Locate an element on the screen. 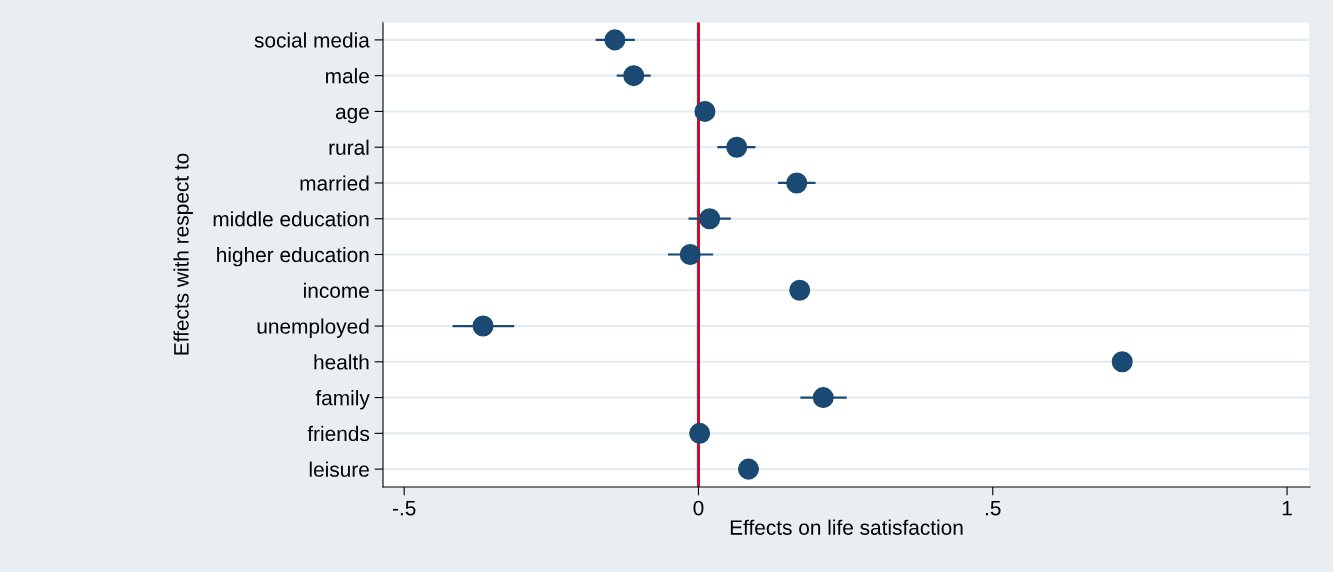 The width and height of the screenshot is (1333, 572). y-tick-label: male is located at coordinates (347, 76).